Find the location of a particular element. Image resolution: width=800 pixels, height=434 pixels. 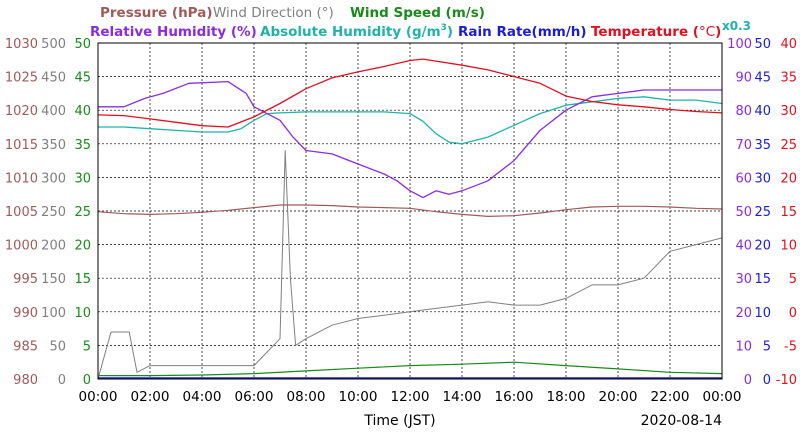

pressure-tick-6: 1000 is located at coordinates (21, 246).